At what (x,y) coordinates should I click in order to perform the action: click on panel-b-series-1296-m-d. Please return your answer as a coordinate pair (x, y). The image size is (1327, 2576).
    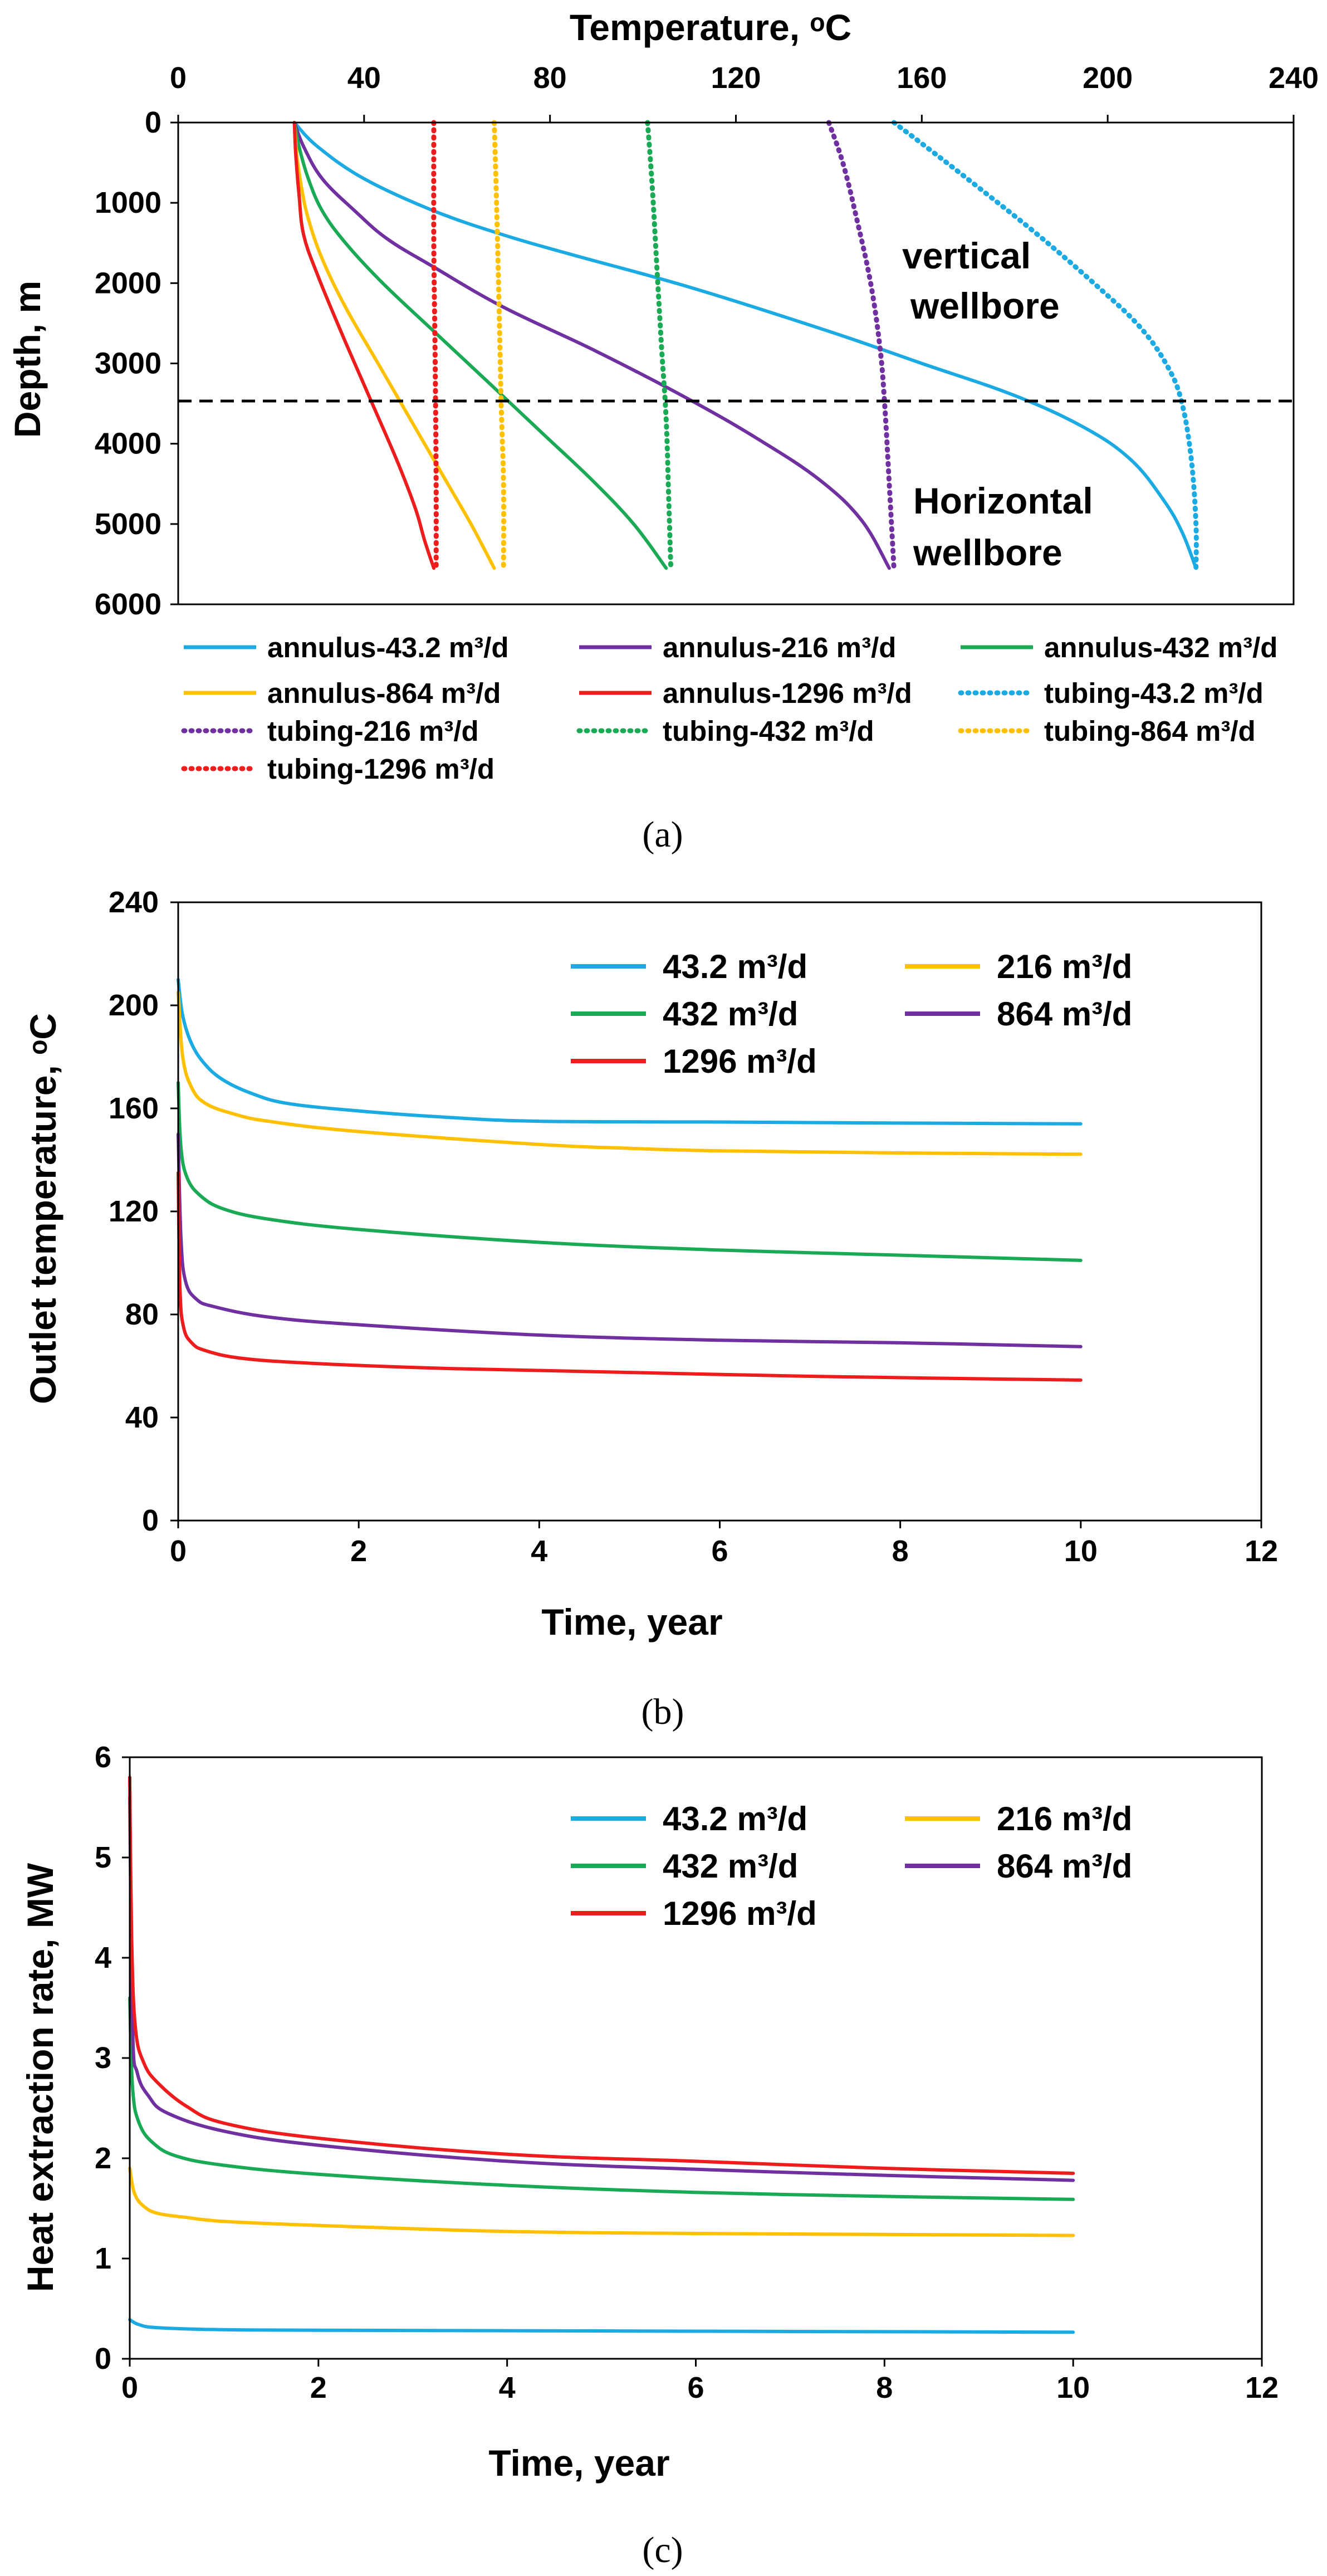
    Looking at the image, I should click on (630, 1276).